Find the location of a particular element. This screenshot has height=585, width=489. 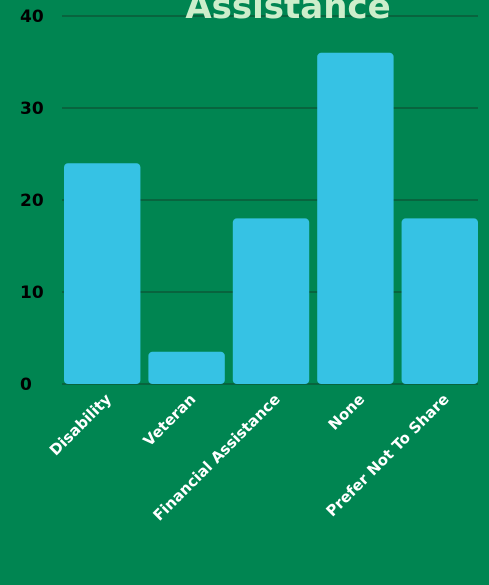

bar-prefer-not-to-share is located at coordinates (439, 301).